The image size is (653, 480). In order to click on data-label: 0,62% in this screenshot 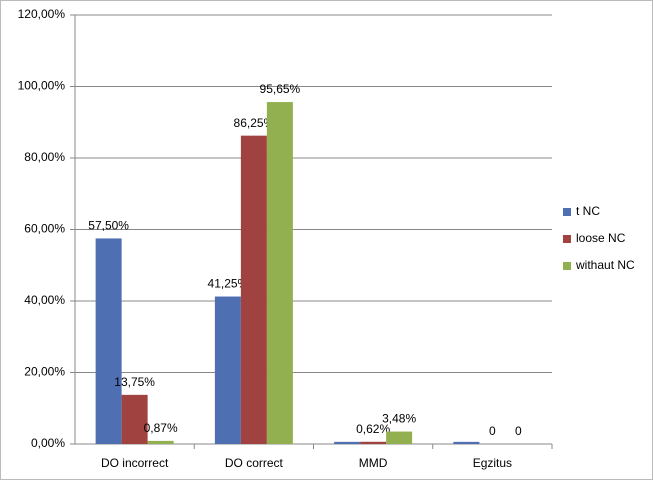, I will do `click(373, 429)`.